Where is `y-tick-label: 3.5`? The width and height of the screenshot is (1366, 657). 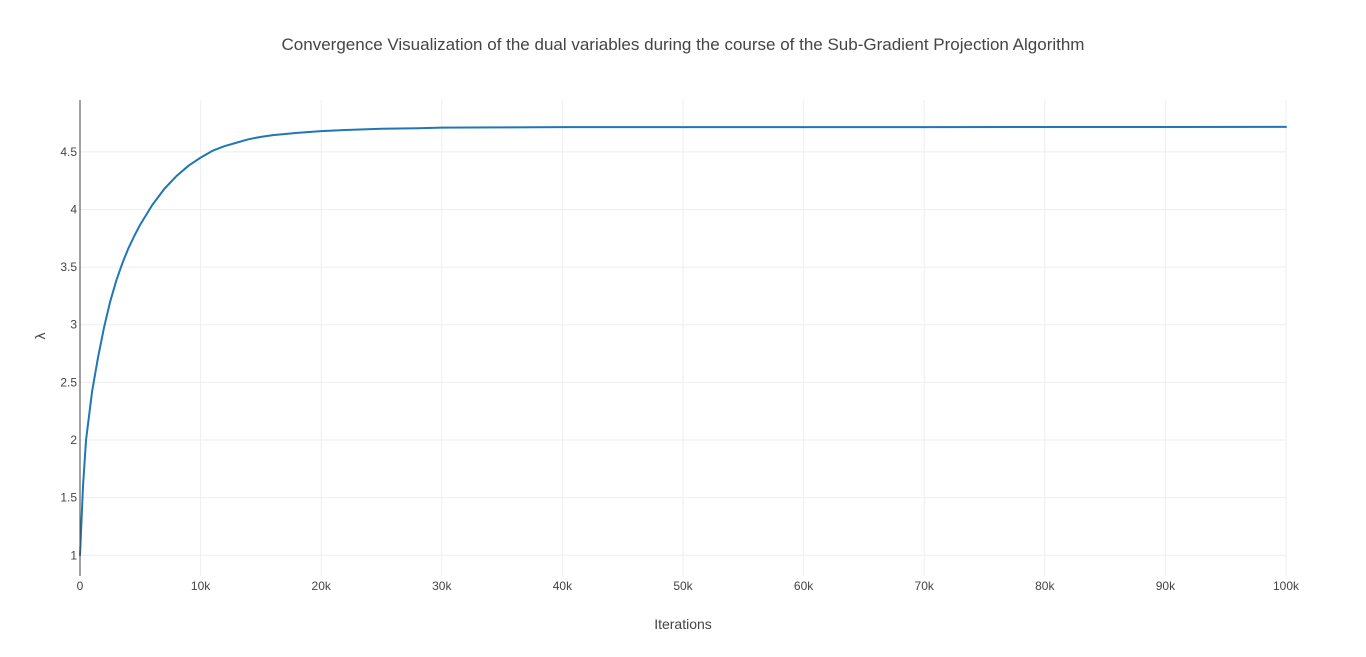
y-tick-label: 3.5 is located at coordinates (68, 267).